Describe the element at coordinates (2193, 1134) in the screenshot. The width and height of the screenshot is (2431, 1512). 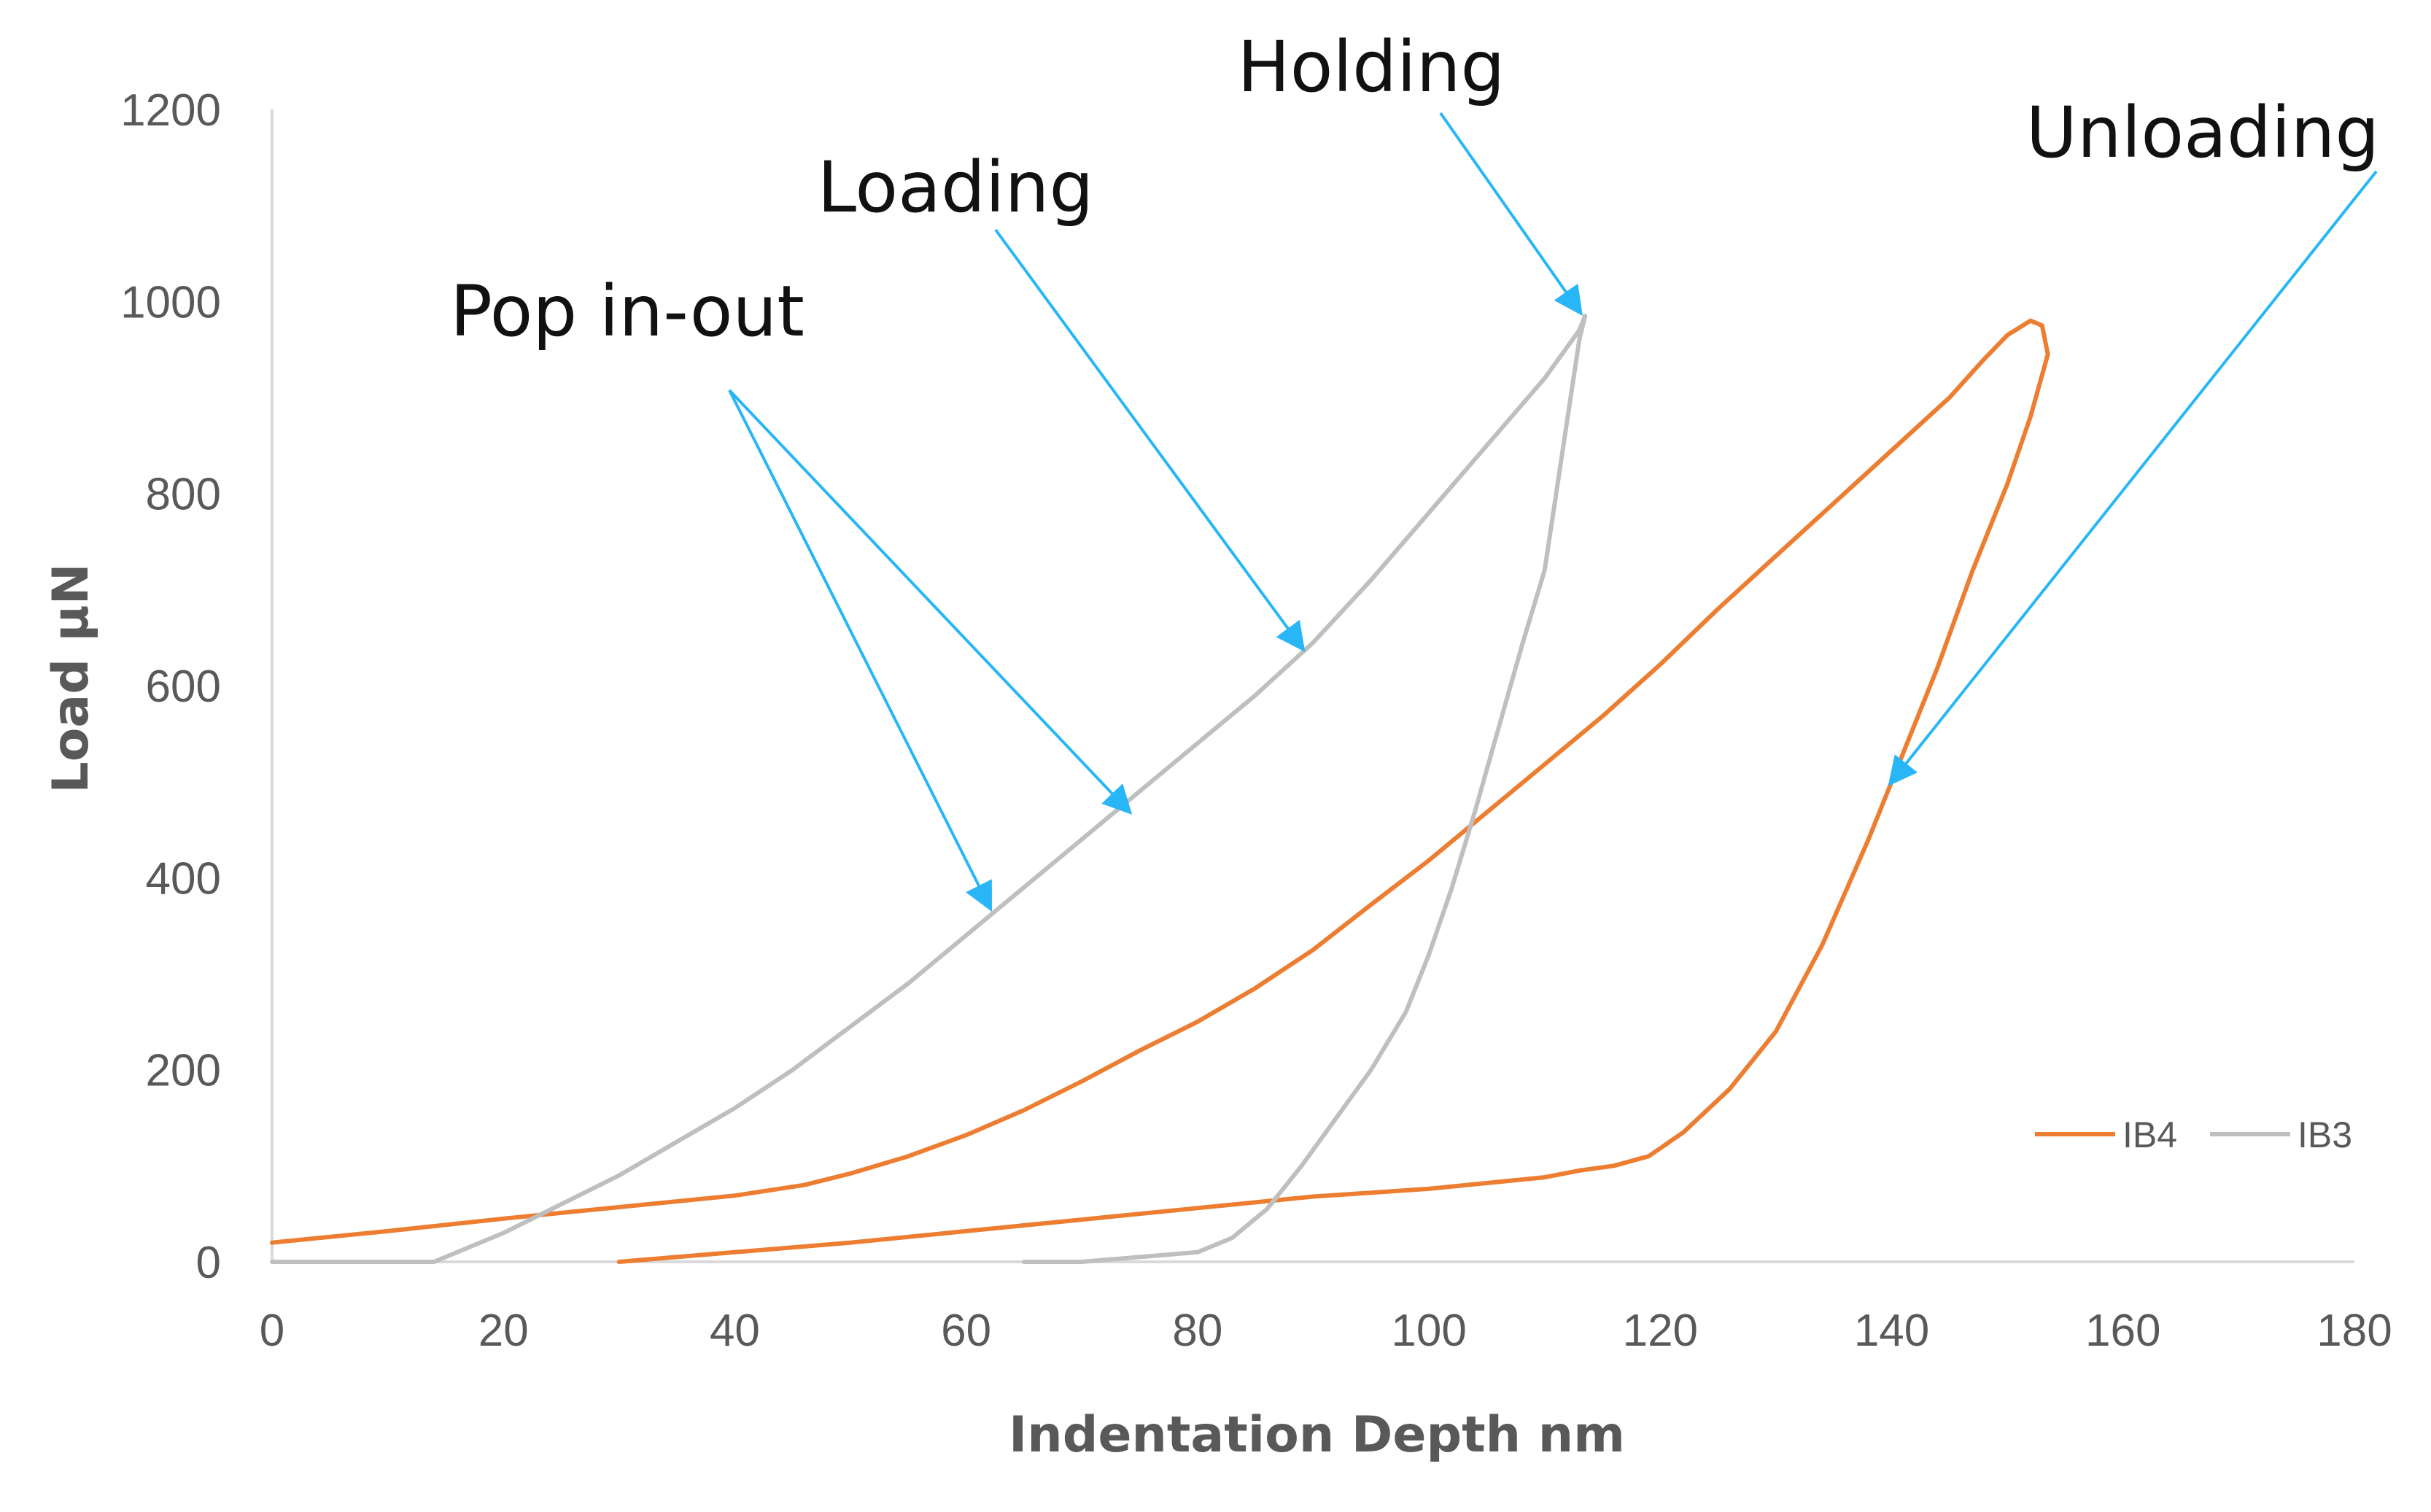
I see `legend: IB4 IB3` at that location.